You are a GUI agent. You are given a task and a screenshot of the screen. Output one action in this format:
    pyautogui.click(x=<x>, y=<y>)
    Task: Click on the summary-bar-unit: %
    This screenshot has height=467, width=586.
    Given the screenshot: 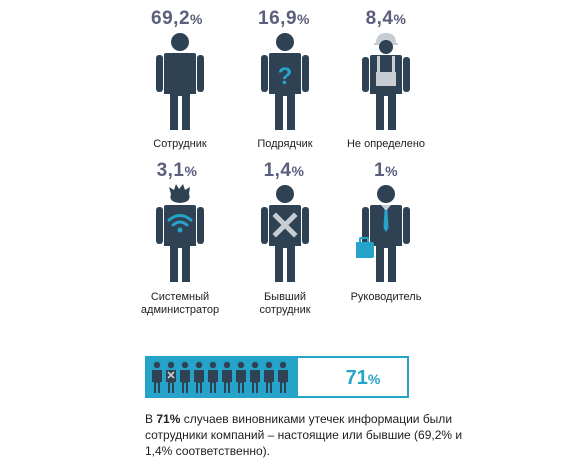 What is the action you would take?
    pyautogui.click(x=374, y=379)
    